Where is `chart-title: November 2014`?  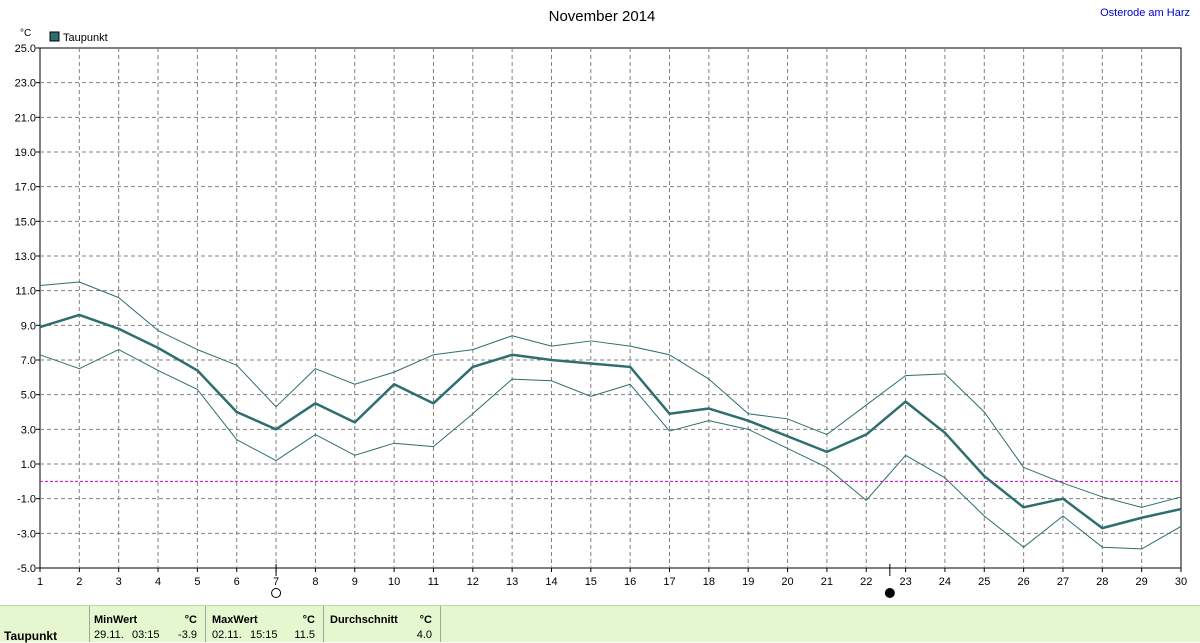
chart-title: November 2014 is located at coordinates (602, 16).